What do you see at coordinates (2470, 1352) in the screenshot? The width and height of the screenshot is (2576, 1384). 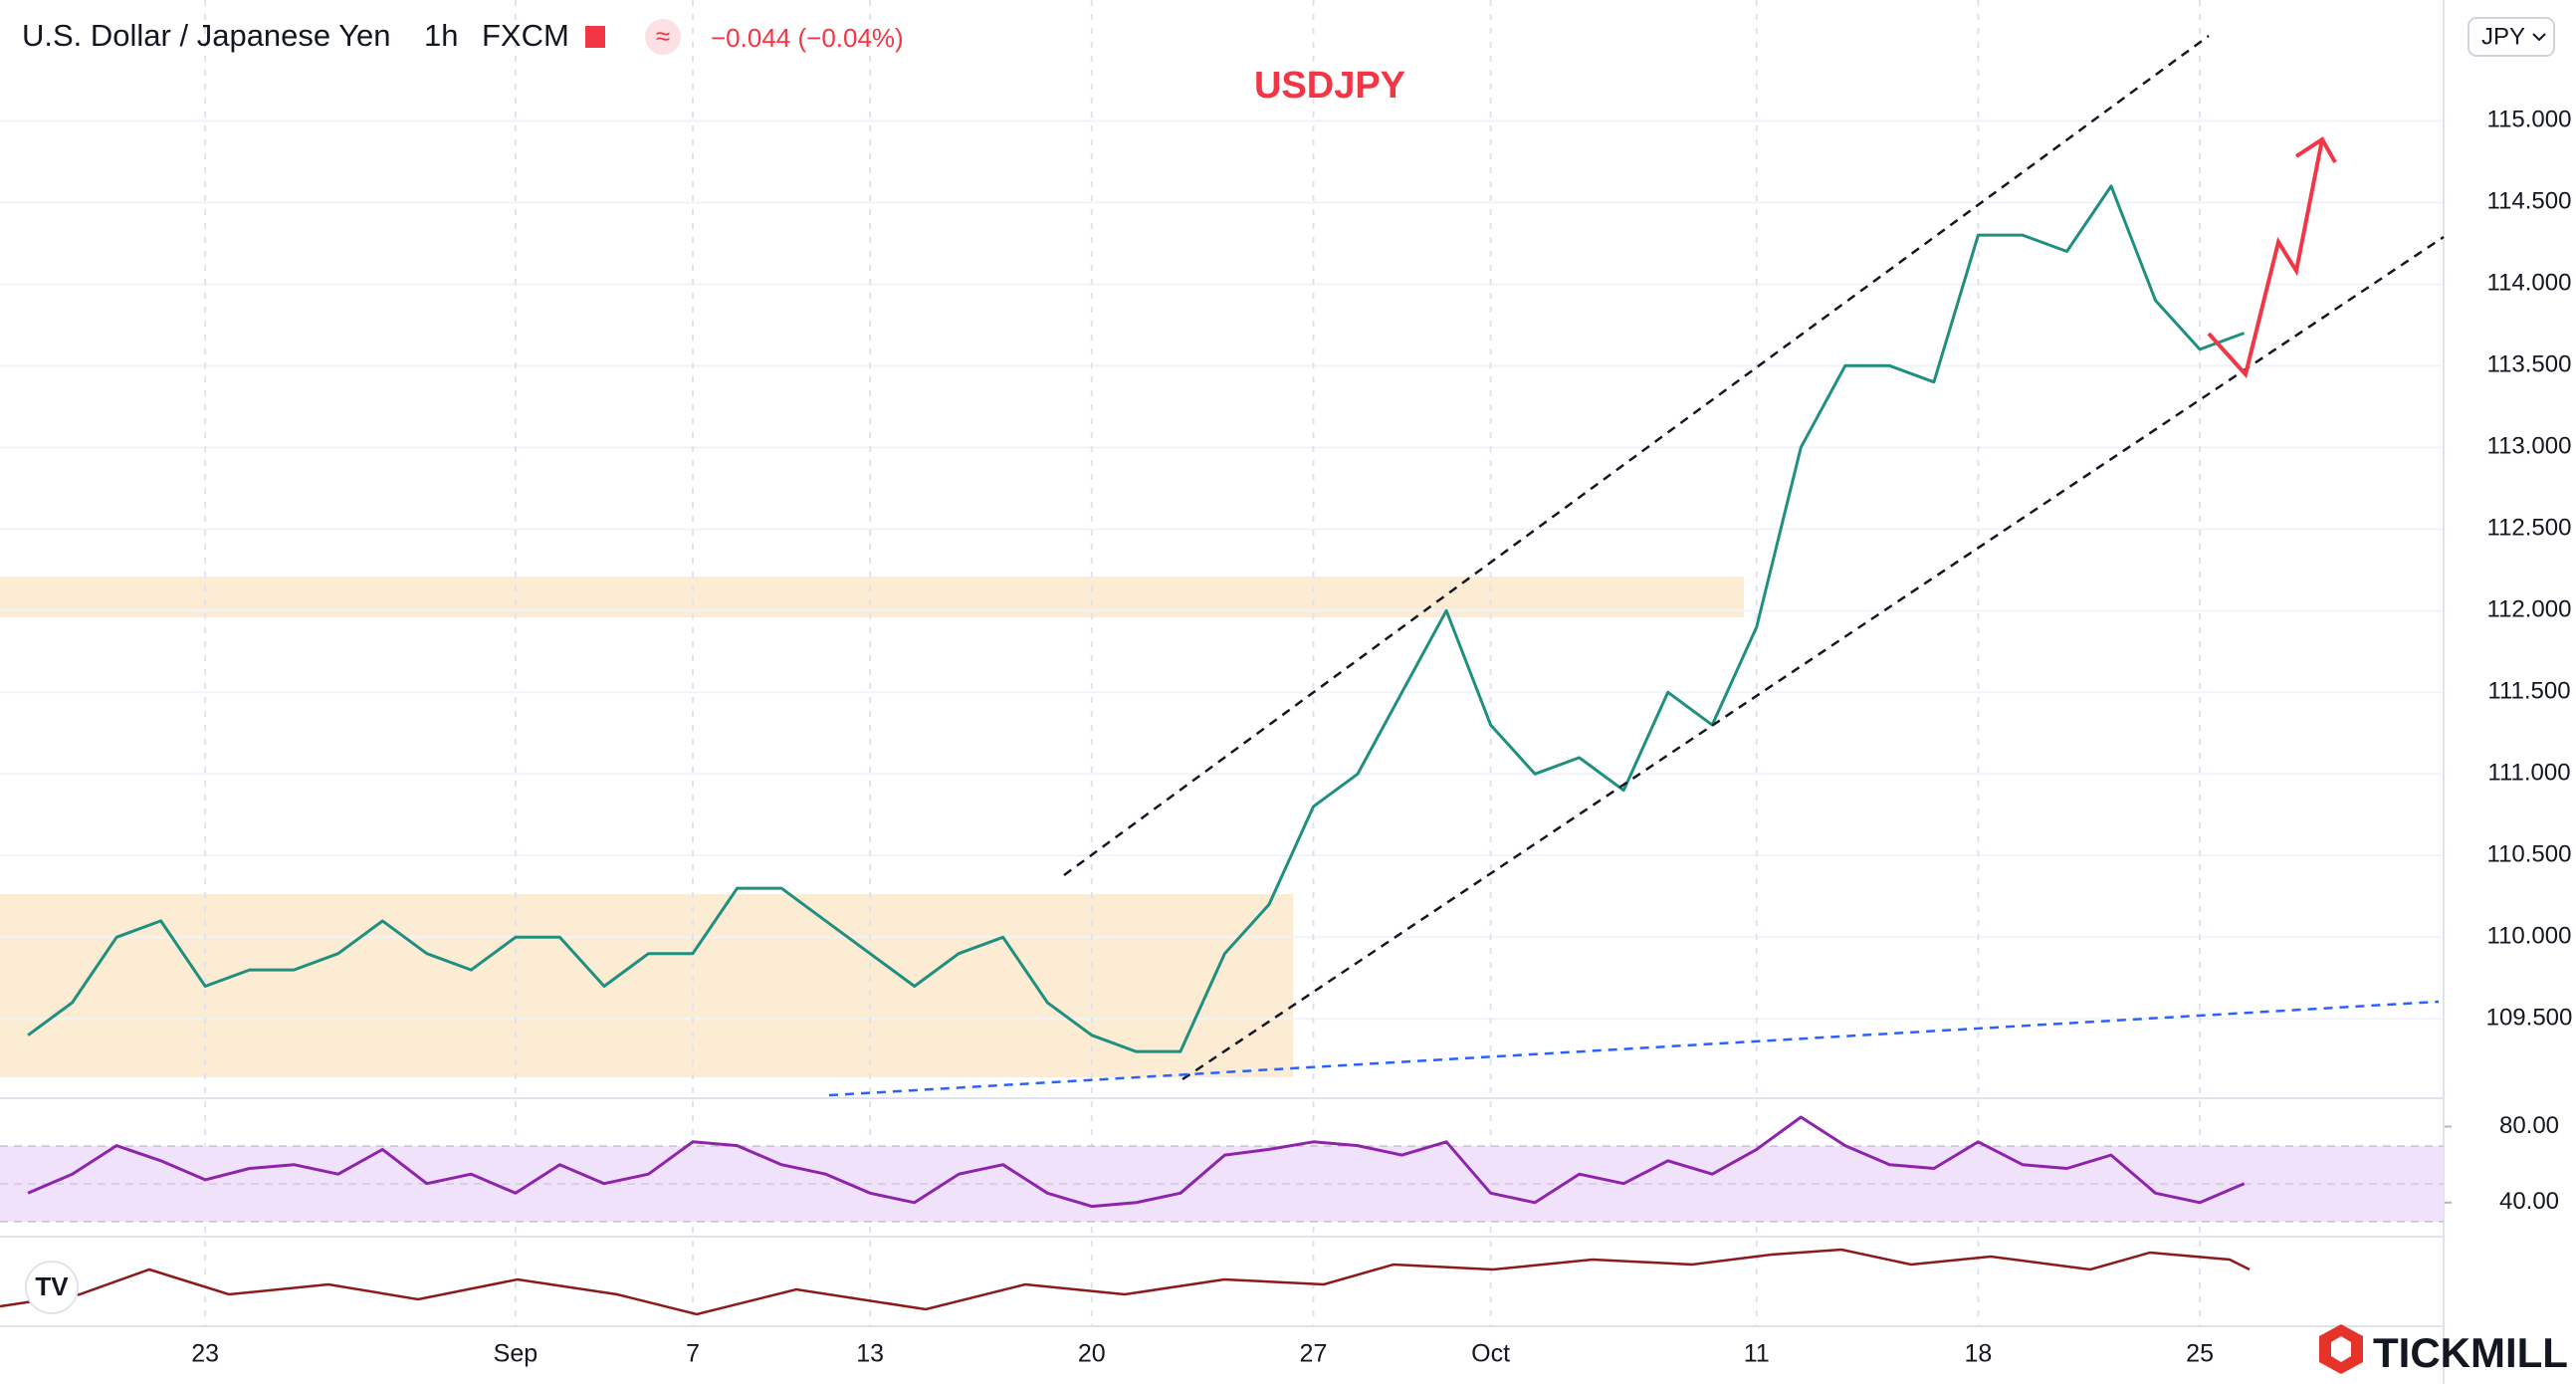 I see `brand: TICKMILL` at bounding box center [2470, 1352].